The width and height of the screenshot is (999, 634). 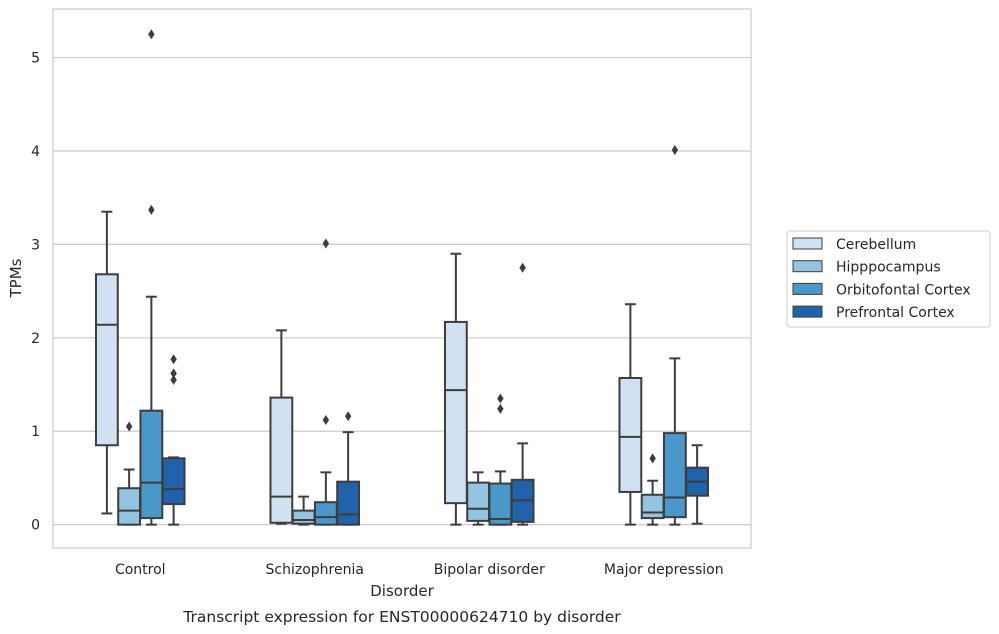 What do you see at coordinates (895, 313) in the screenshot?
I see `legend-label: Prefrontal Cortex` at bounding box center [895, 313].